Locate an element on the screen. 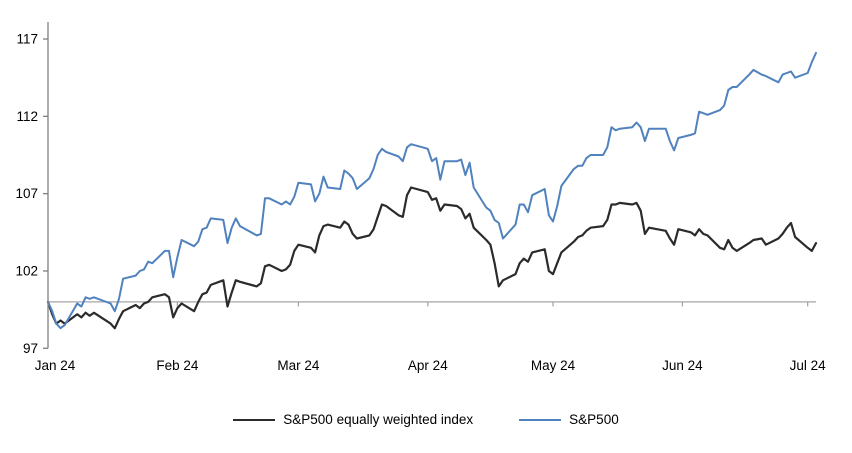  legend-label-sp500: S&P500 is located at coordinates (594, 419).